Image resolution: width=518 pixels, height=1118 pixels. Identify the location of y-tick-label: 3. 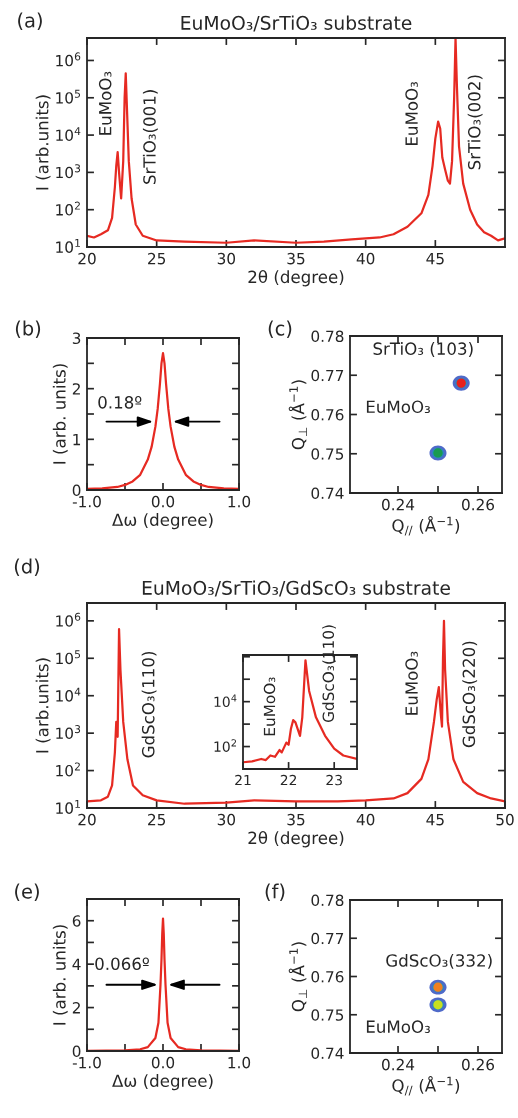
(76, 338).